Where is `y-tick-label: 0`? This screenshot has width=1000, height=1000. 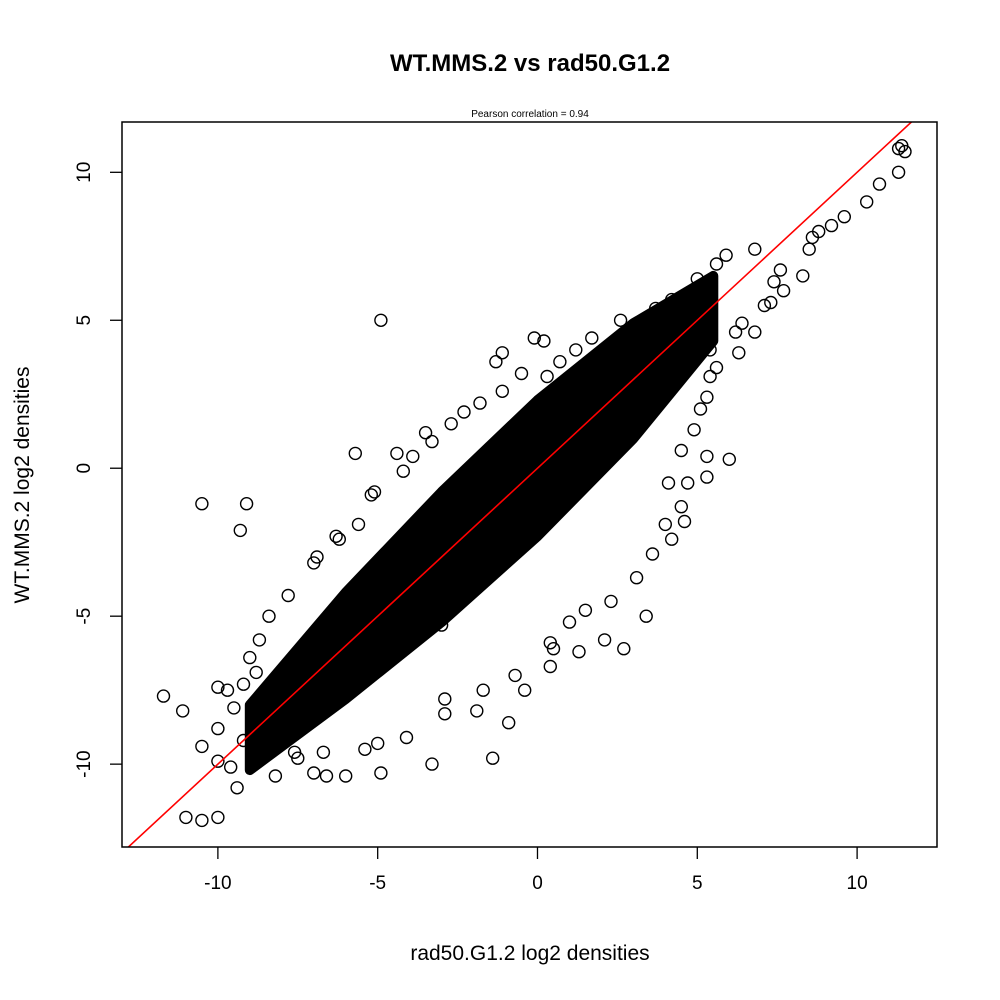
y-tick-label: 0 is located at coordinates (84, 468).